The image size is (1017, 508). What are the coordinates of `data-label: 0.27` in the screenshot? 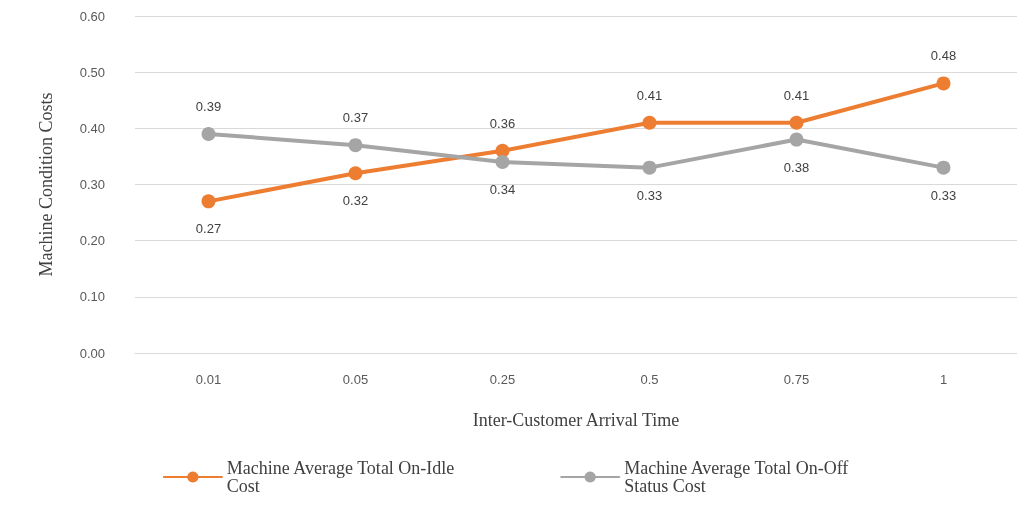 It's located at (208, 229).